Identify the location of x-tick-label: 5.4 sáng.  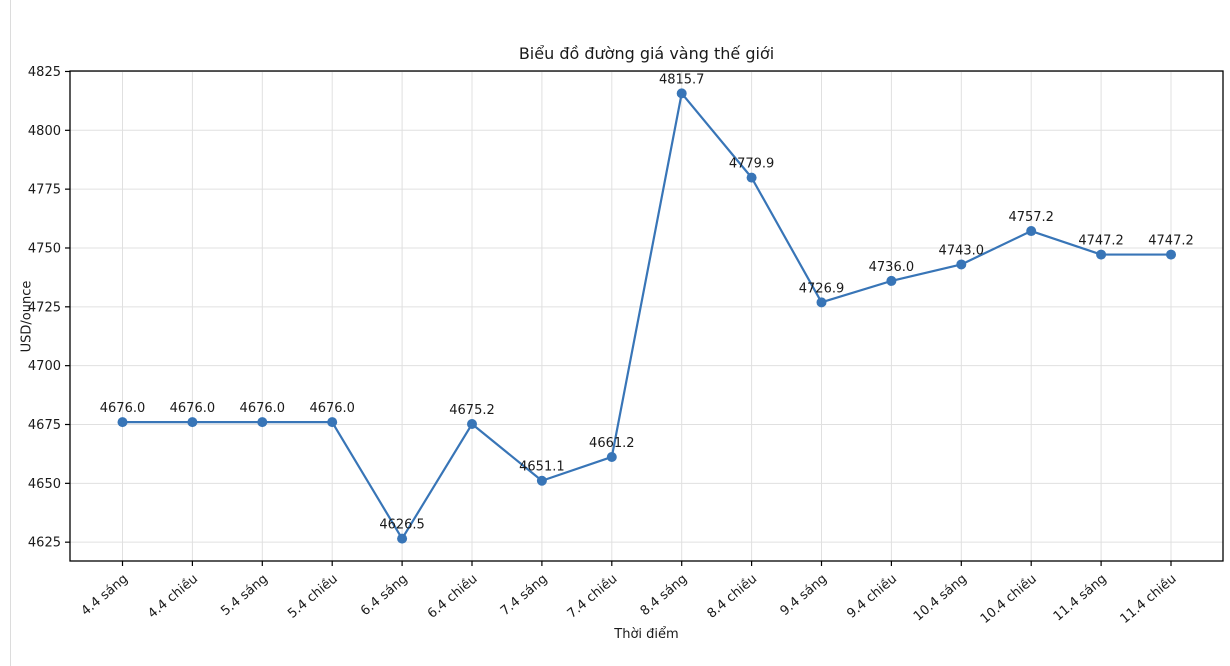
(244, 596).